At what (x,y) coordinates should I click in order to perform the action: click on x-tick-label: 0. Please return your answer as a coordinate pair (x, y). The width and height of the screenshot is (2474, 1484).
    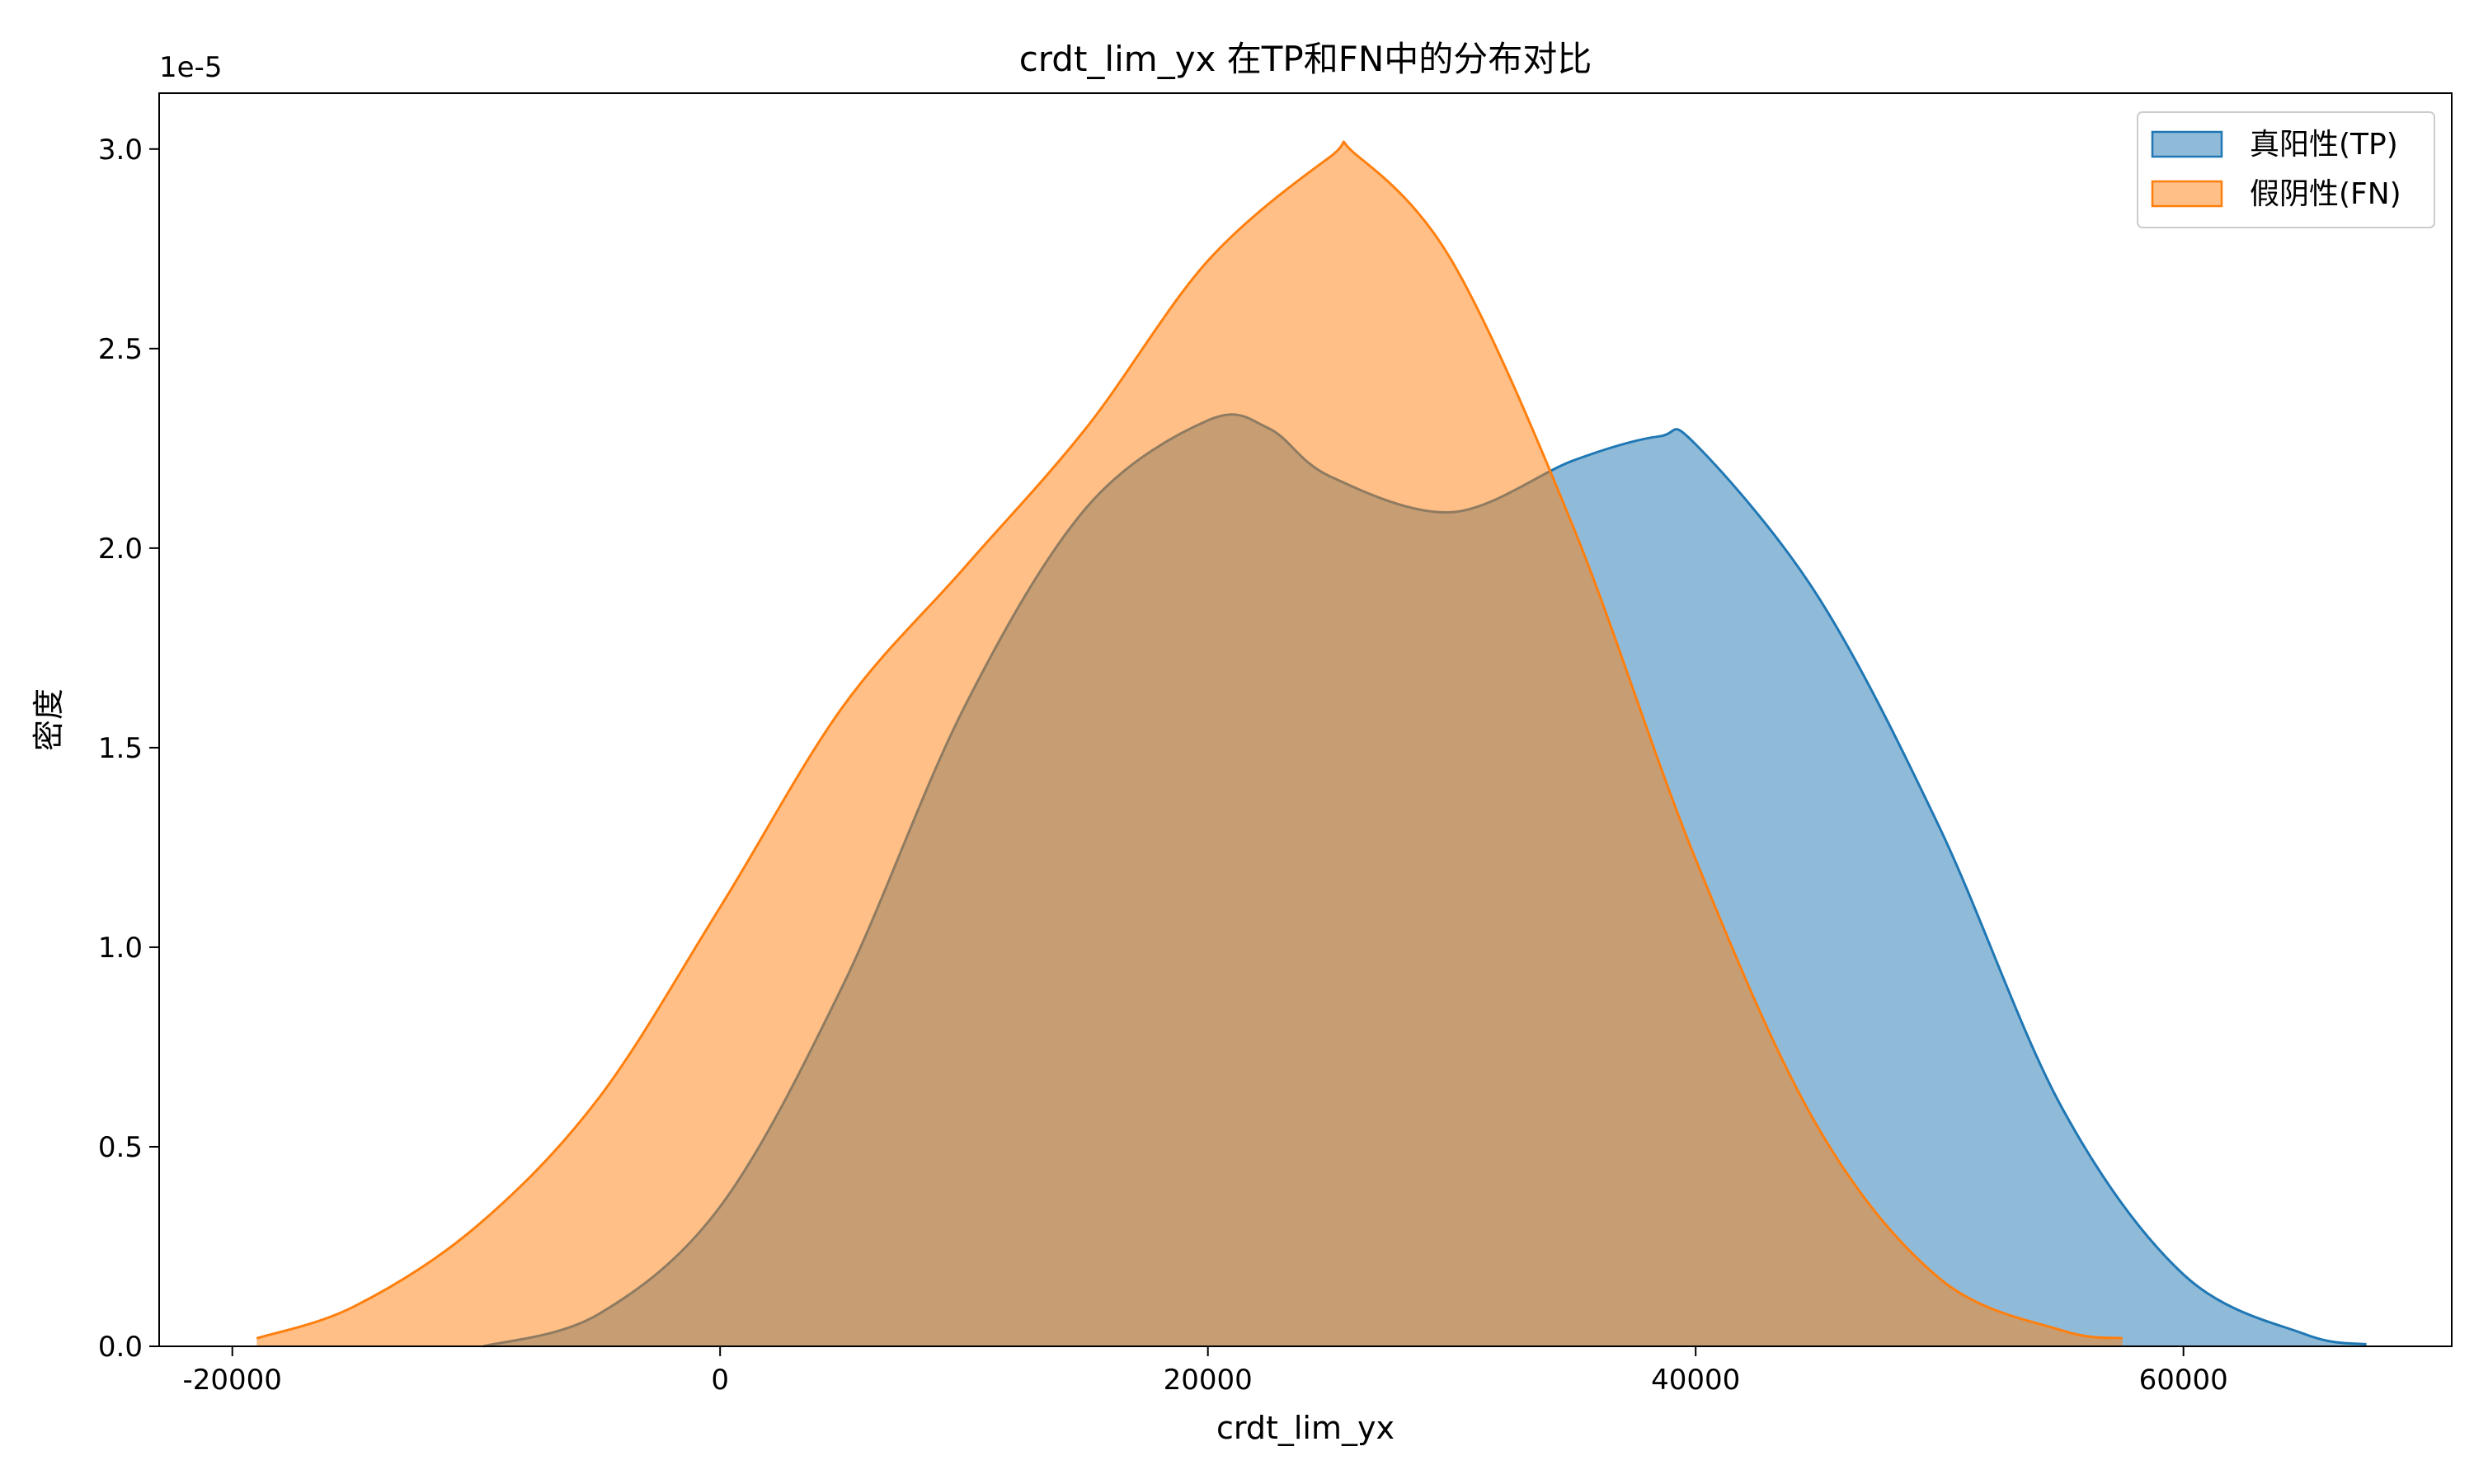
    Looking at the image, I should click on (720, 1380).